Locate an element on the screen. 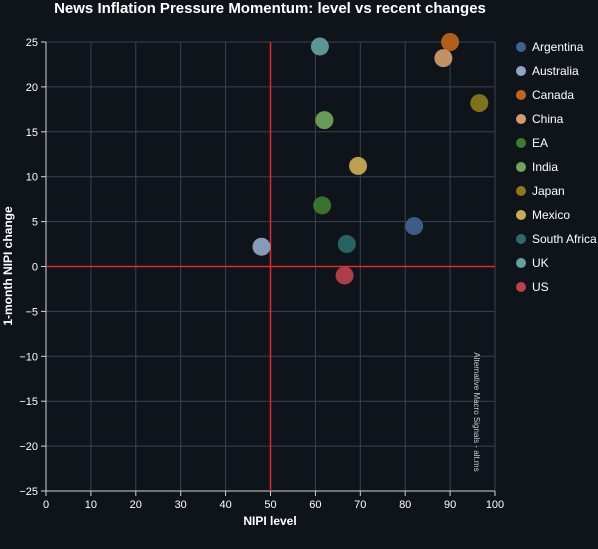 This screenshot has height=549, width=598. x-tick-label: 30 is located at coordinates (181, 505).